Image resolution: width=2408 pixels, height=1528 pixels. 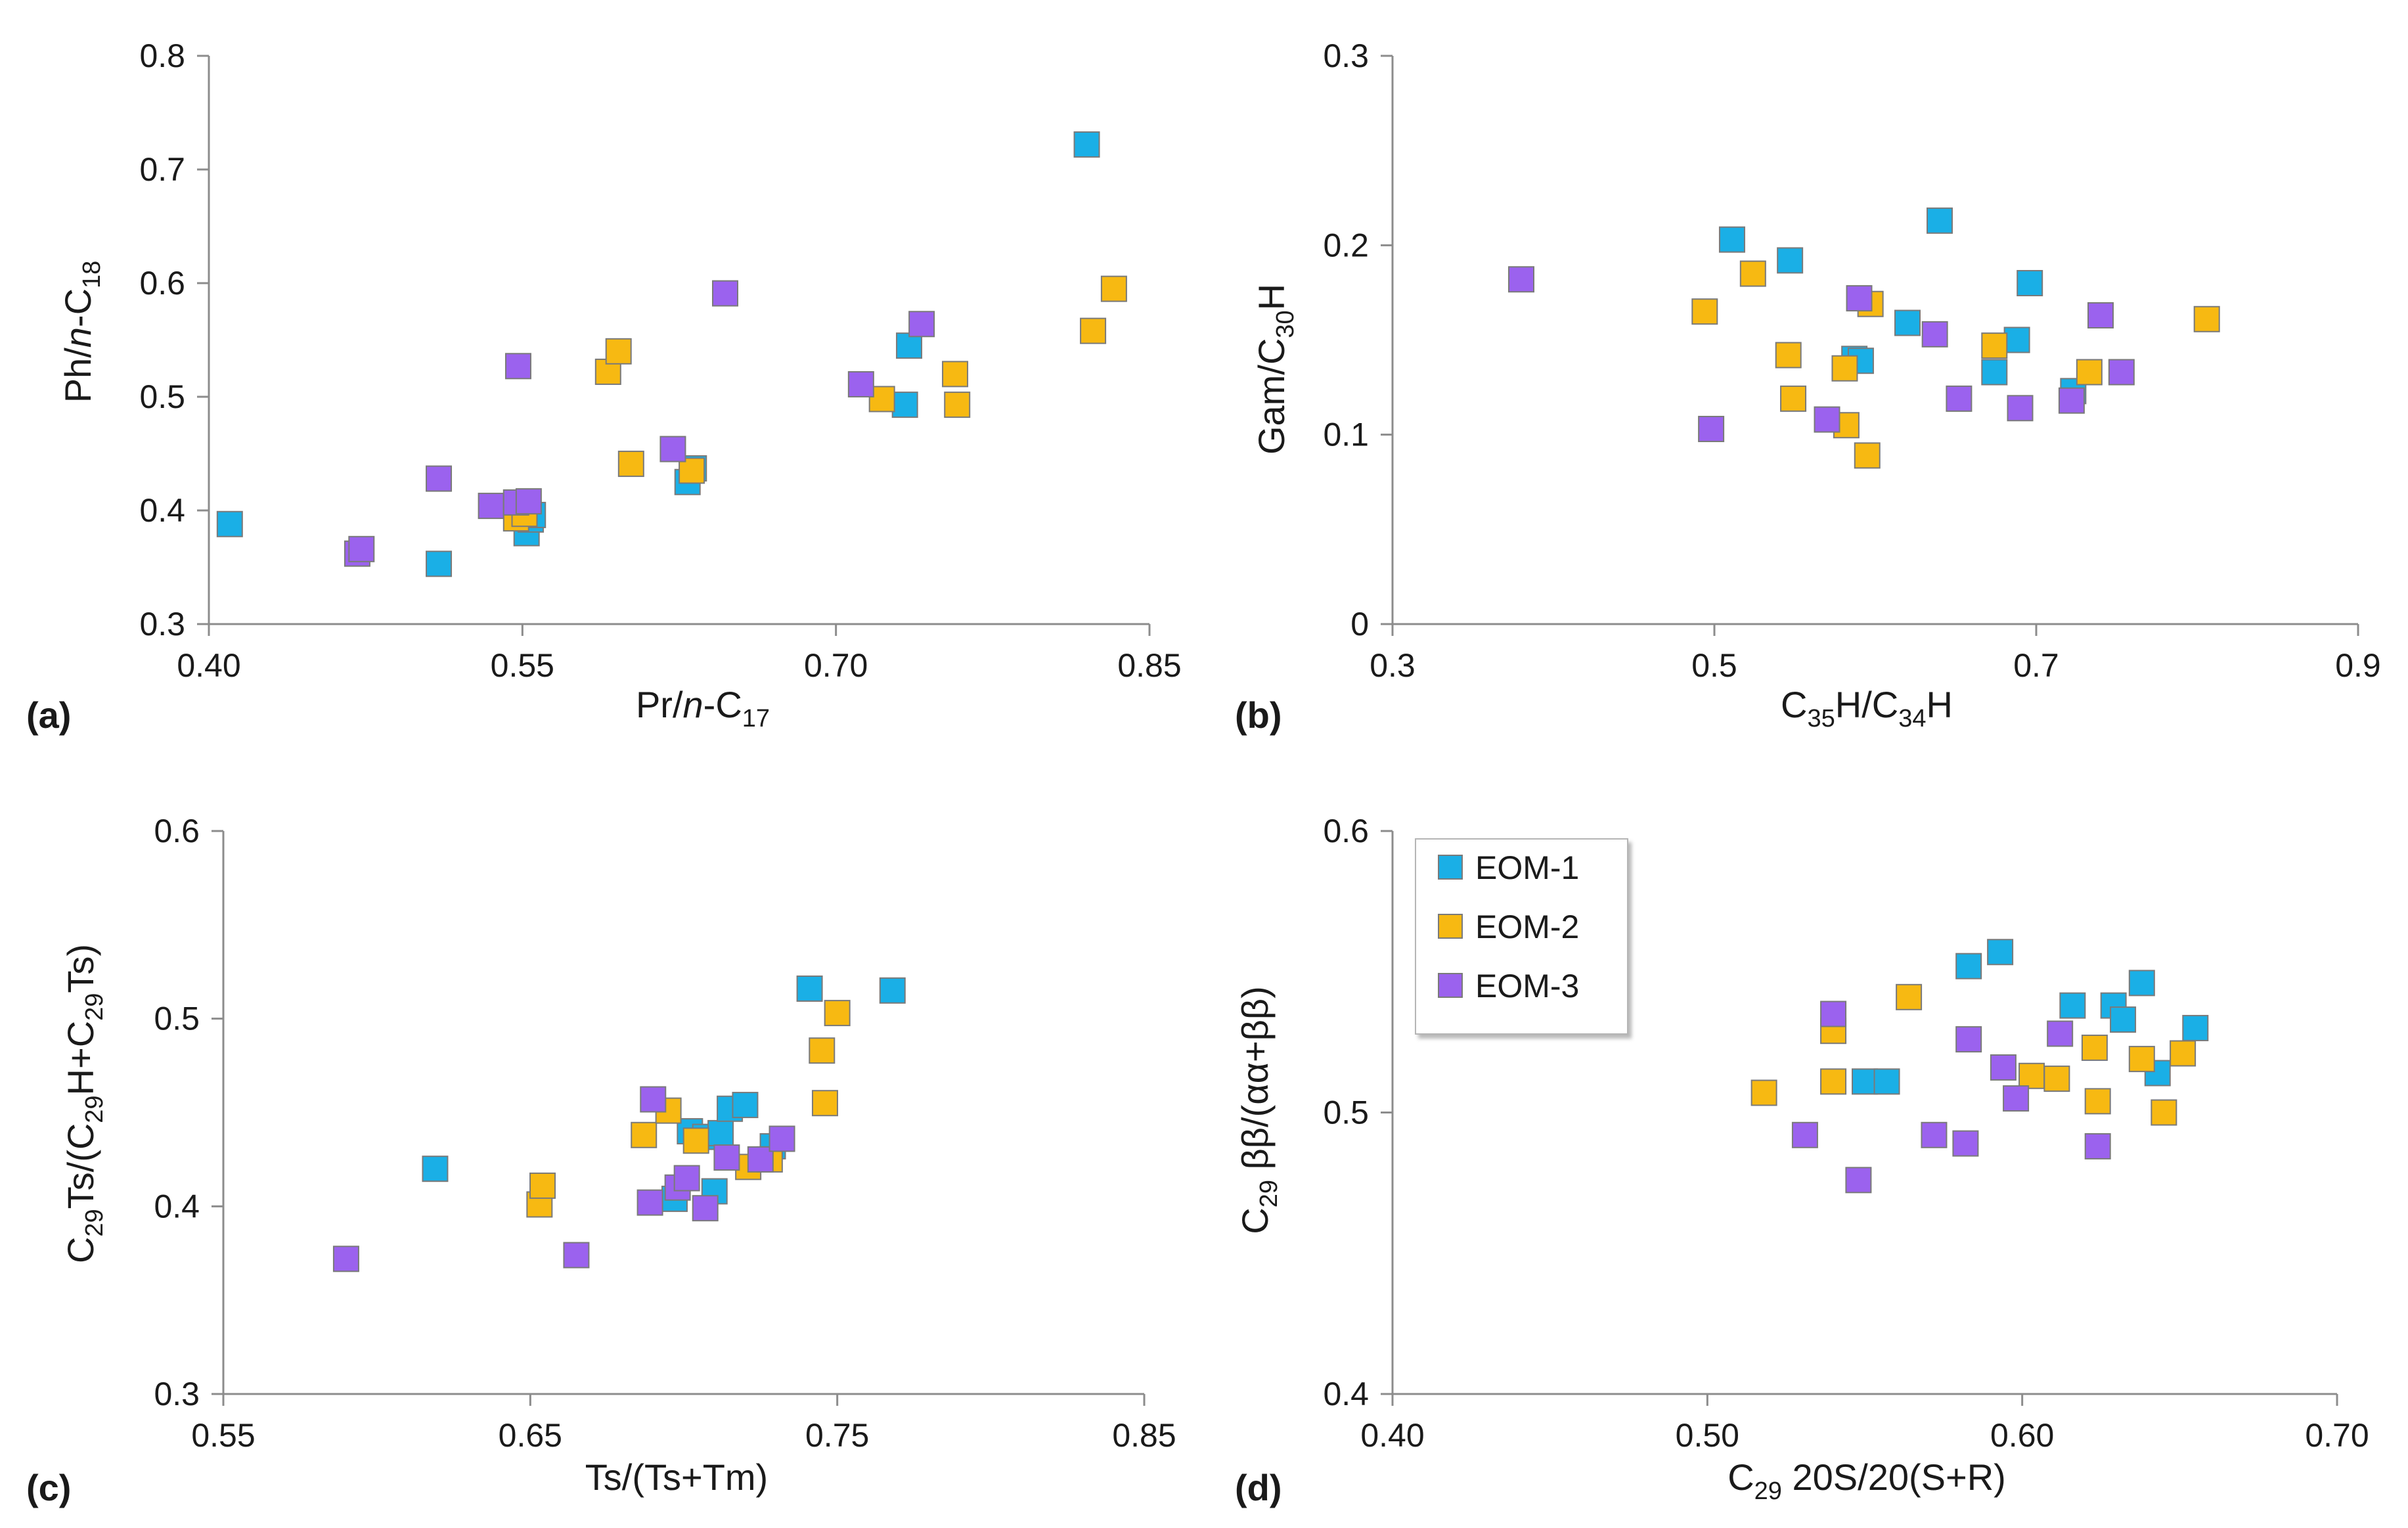 What do you see at coordinates (1707, 1435) in the screenshot?
I see `x-tick-label-d: 0.50` at bounding box center [1707, 1435].